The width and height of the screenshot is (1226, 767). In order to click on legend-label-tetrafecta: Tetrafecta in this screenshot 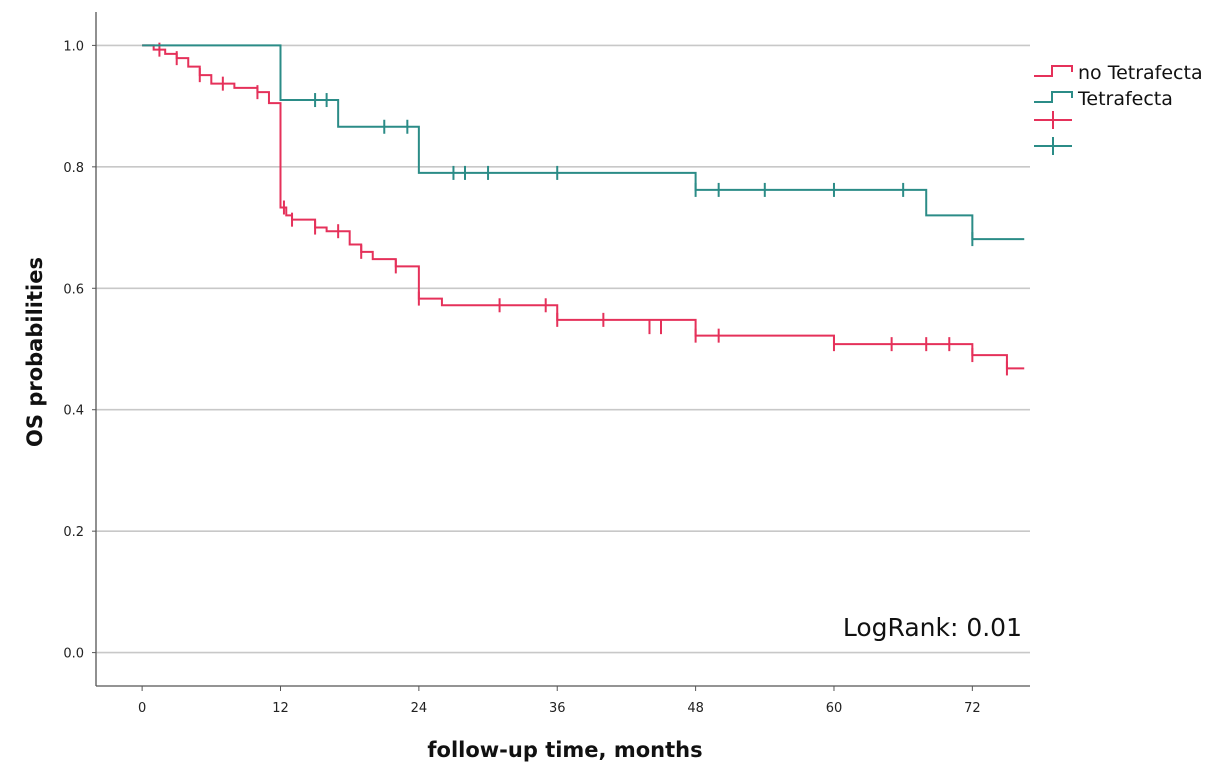, I will do `click(1125, 99)`.